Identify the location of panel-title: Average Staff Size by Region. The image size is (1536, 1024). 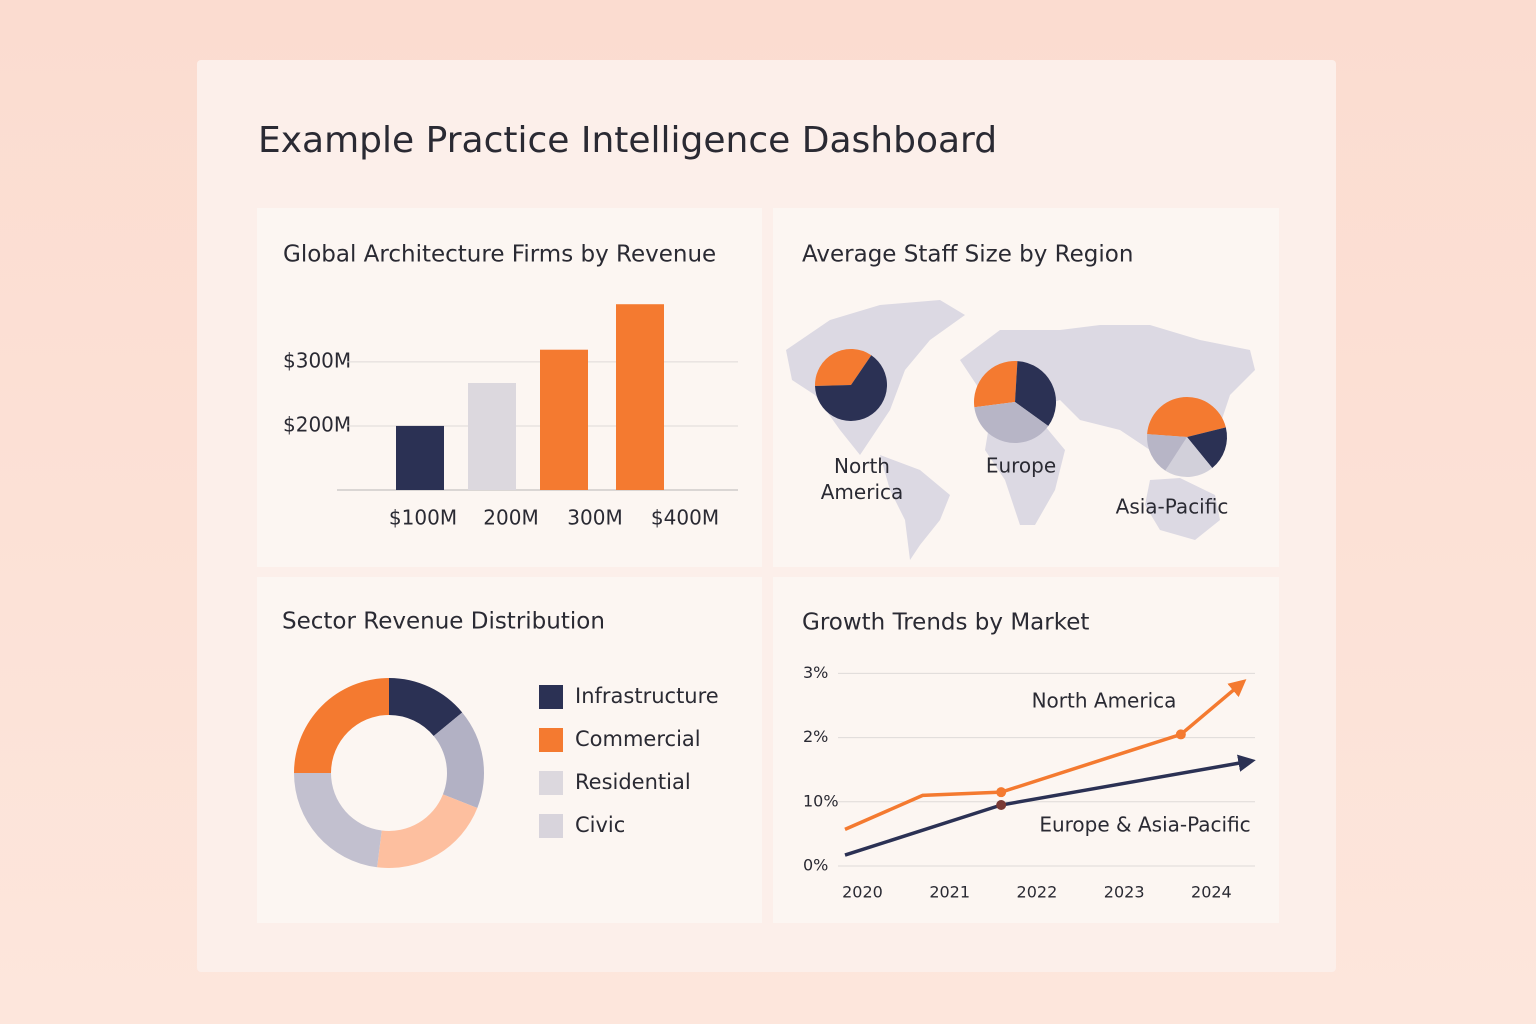
(967, 255).